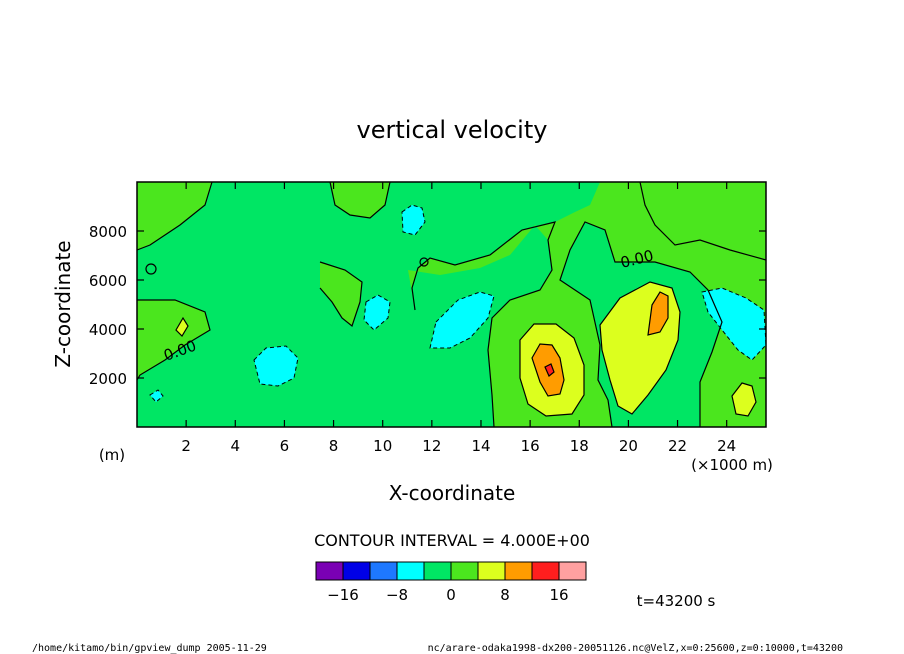 The image size is (904, 654). What do you see at coordinates (108, 379) in the screenshot?
I see `y-tick-label: 2000` at bounding box center [108, 379].